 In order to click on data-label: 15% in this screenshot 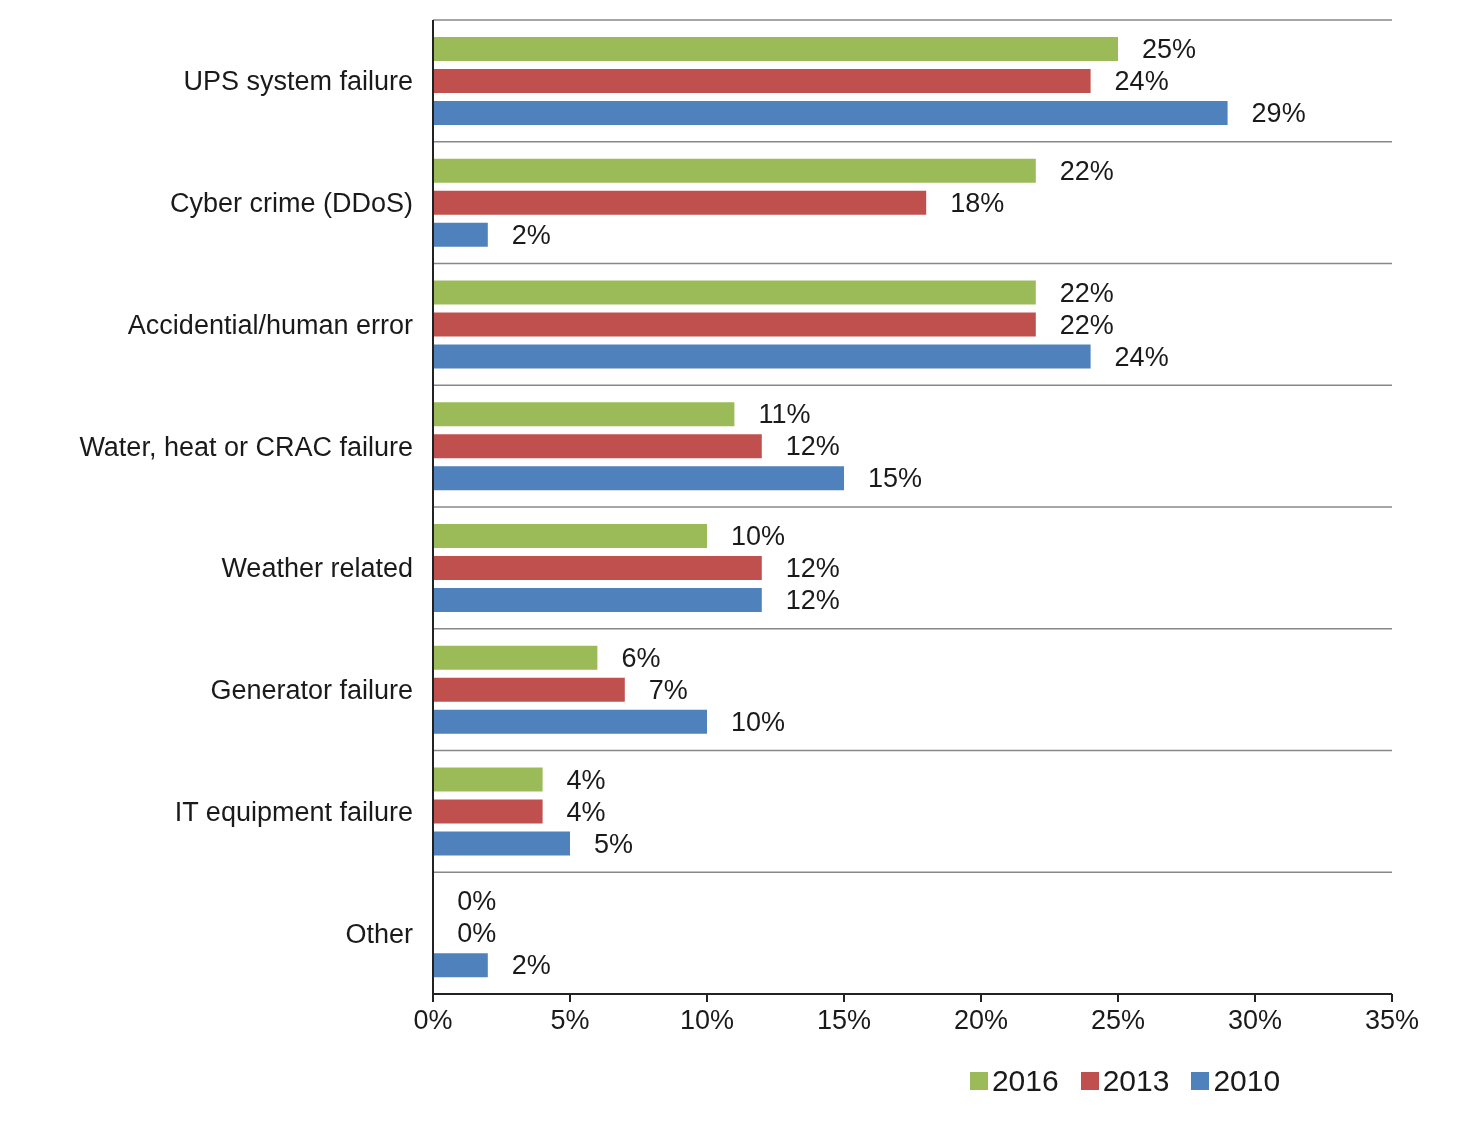, I will do `click(895, 478)`.